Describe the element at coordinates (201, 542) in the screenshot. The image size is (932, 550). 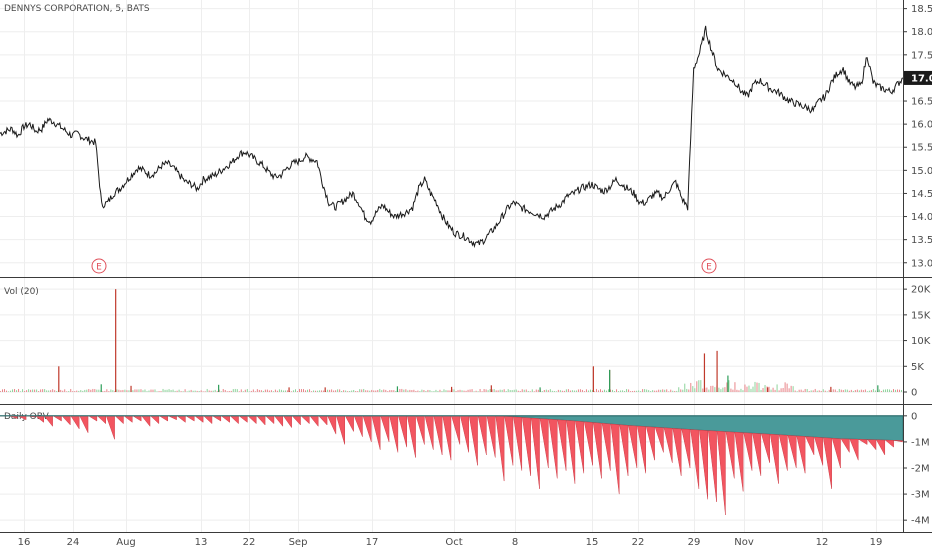
I see `time-label: 13` at that location.